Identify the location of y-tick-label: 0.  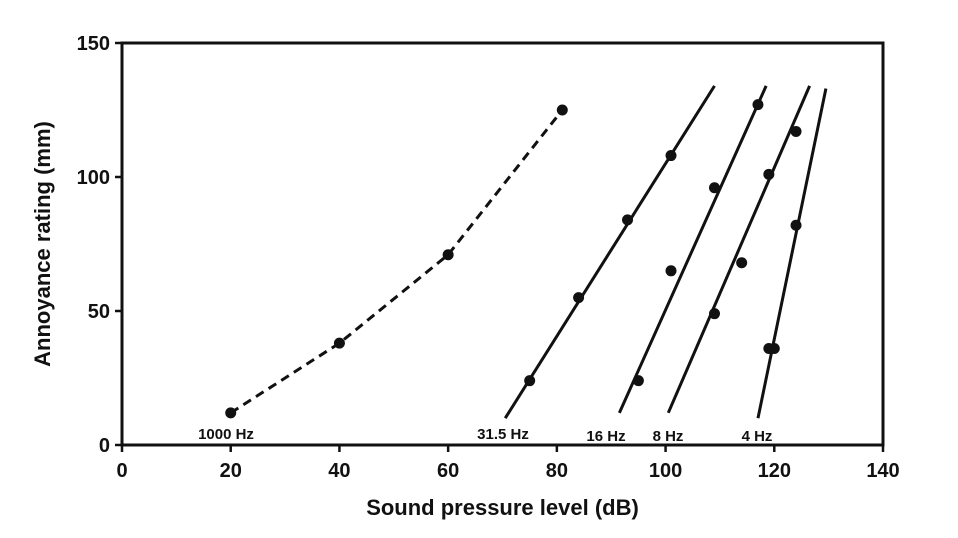
(104, 446).